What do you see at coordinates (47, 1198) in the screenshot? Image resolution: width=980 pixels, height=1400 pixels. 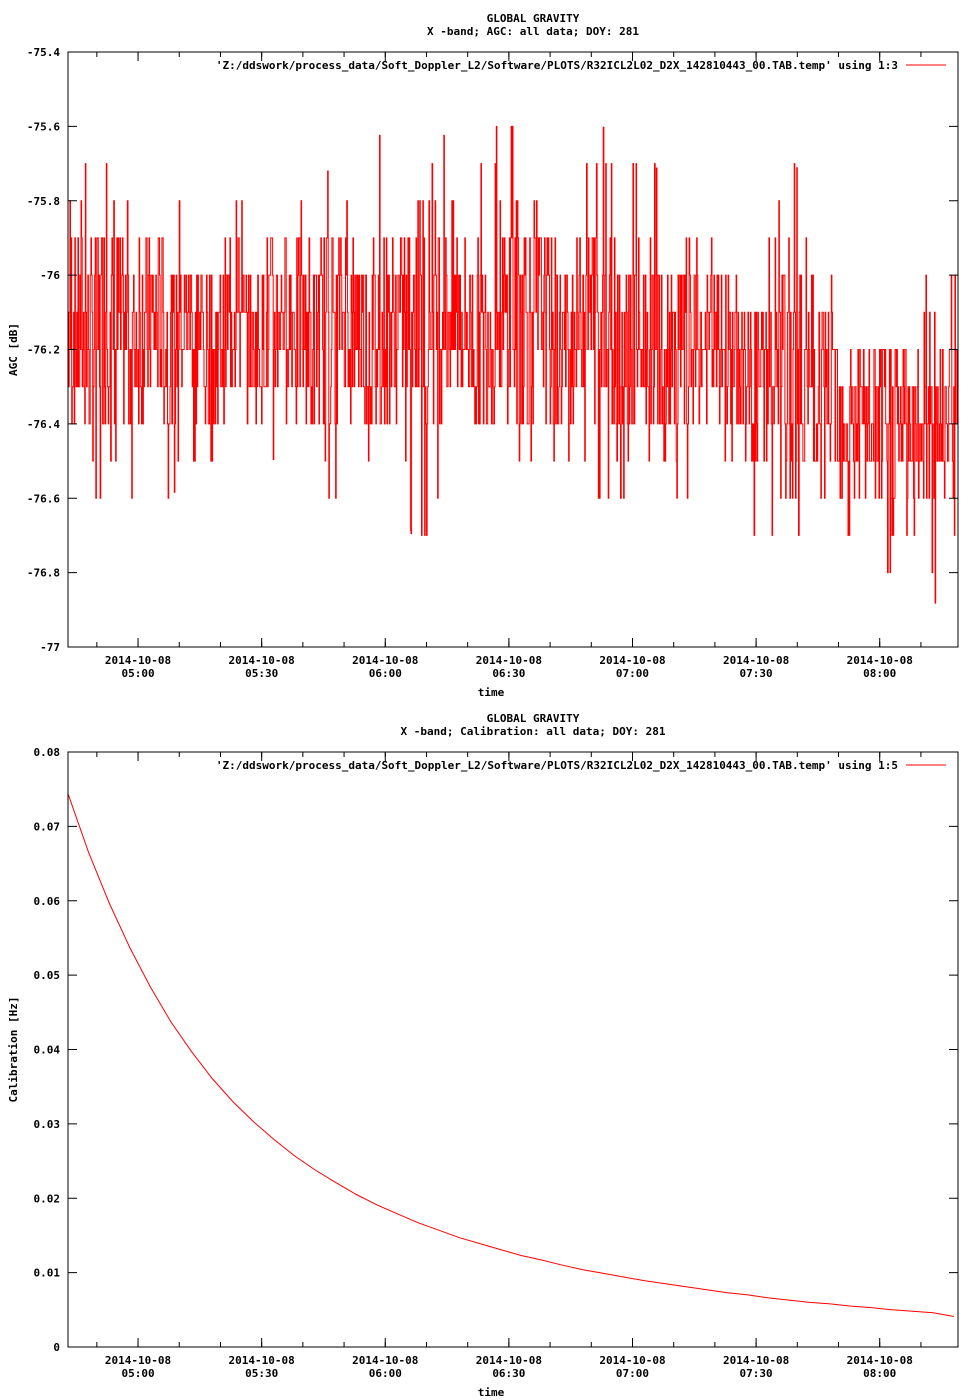 I see `y-tick-label: 0.02` at bounding box center [47, 1198].